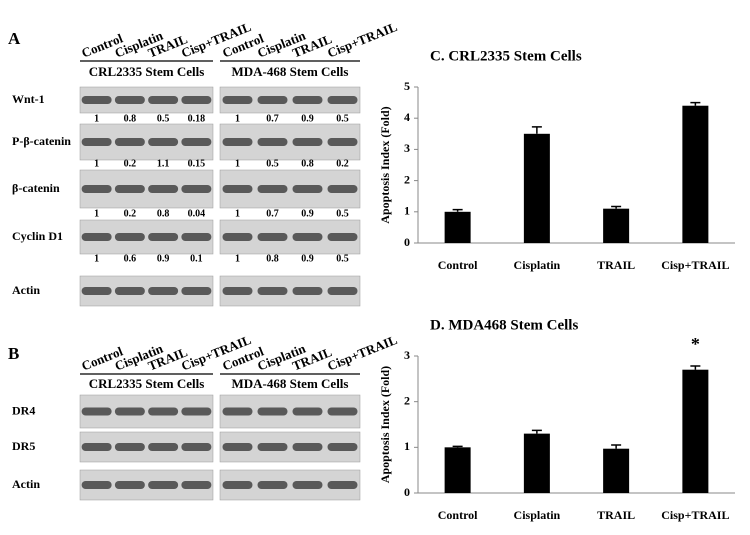 The image size is (750, 535). Describe the element at coordinates (616, 265) in the screenshot. I see `x-tick-label: TRAIL` at that location.